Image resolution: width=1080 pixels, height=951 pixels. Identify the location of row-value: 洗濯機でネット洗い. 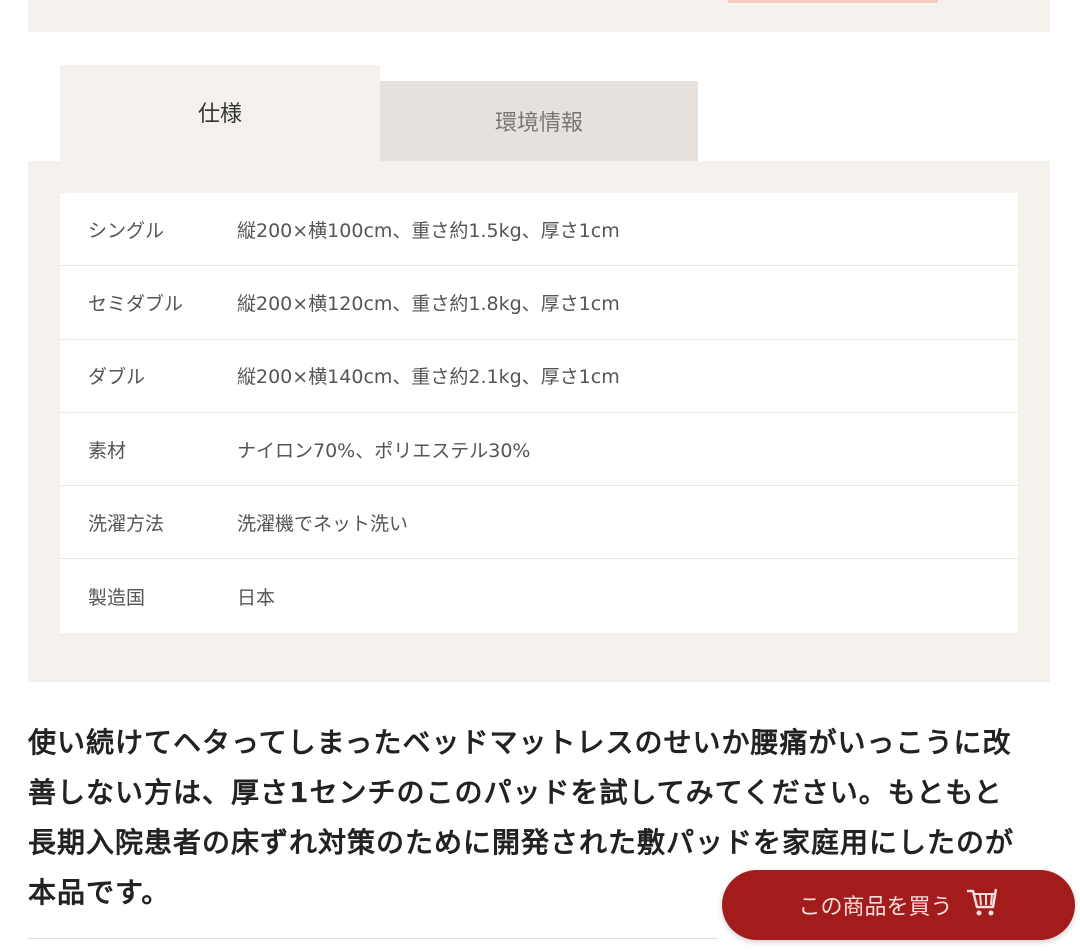
(323, 523).